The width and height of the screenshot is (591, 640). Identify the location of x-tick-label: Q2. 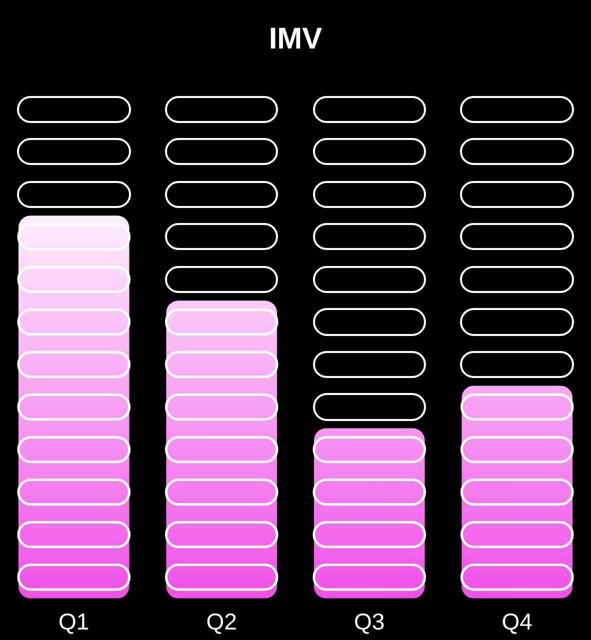
(221, 621).